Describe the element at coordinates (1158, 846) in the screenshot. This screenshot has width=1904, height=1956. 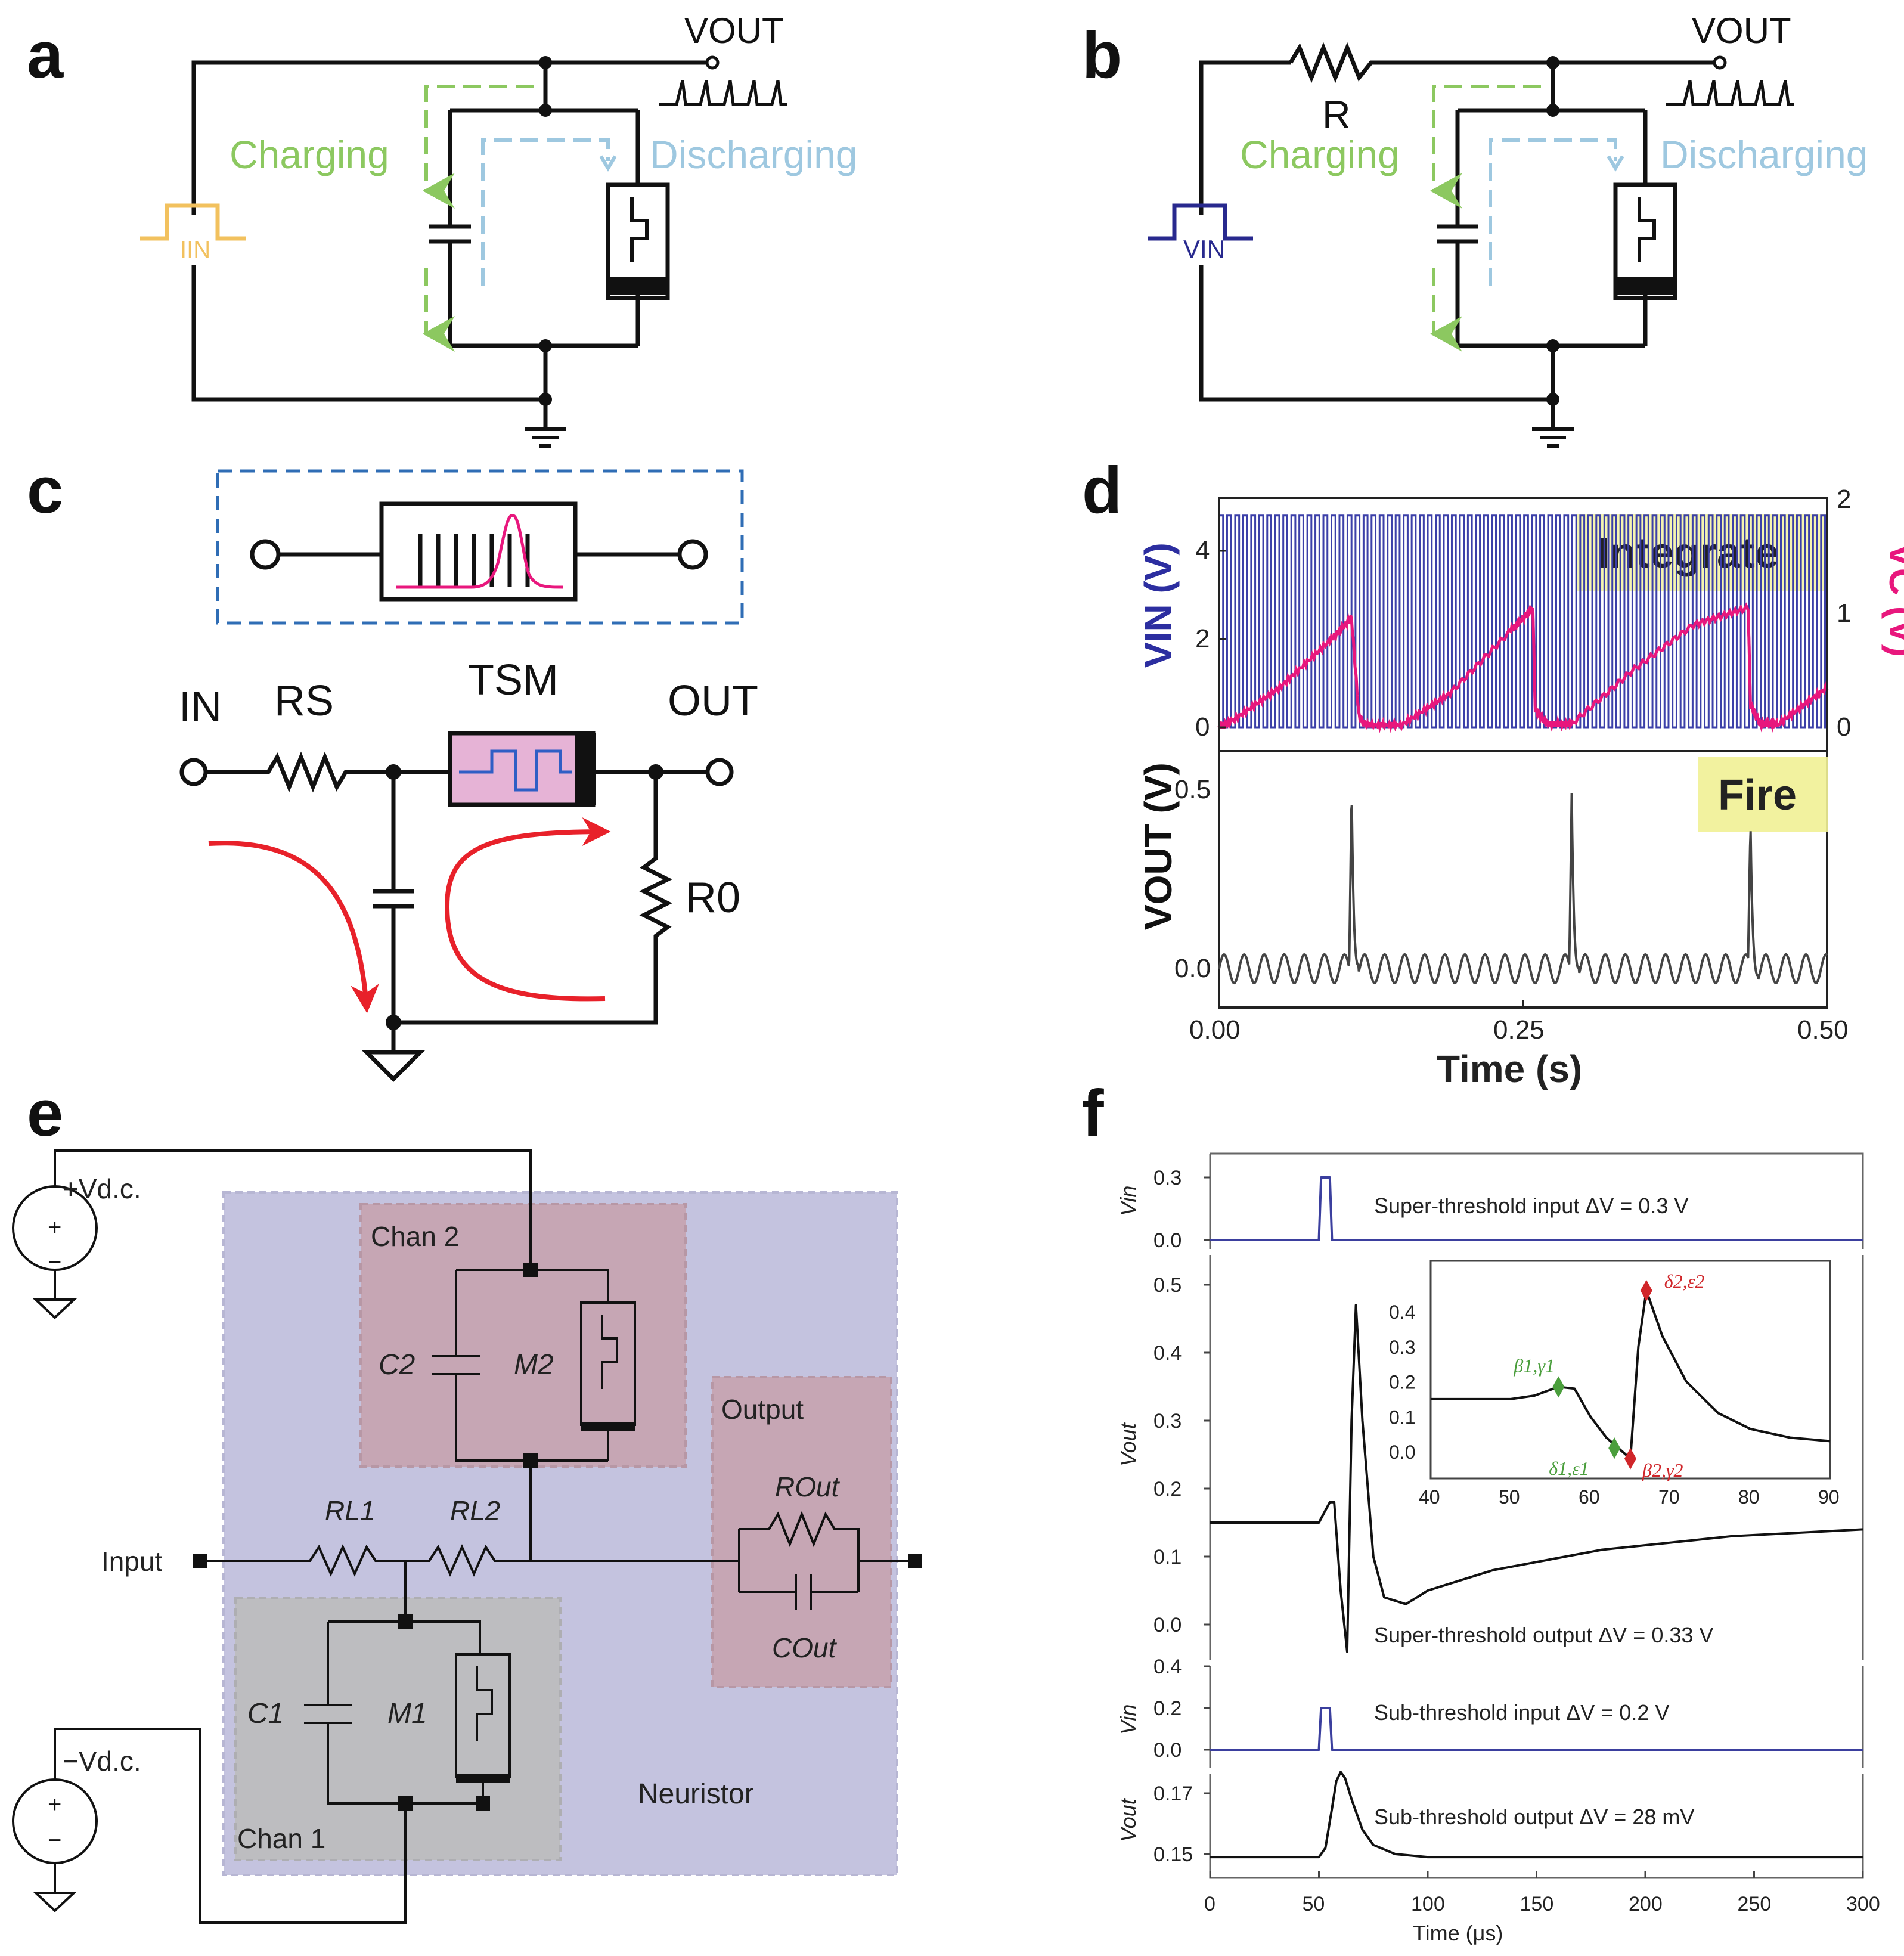
I see `d-ylabel-vout: VOUT (V)` at that location.